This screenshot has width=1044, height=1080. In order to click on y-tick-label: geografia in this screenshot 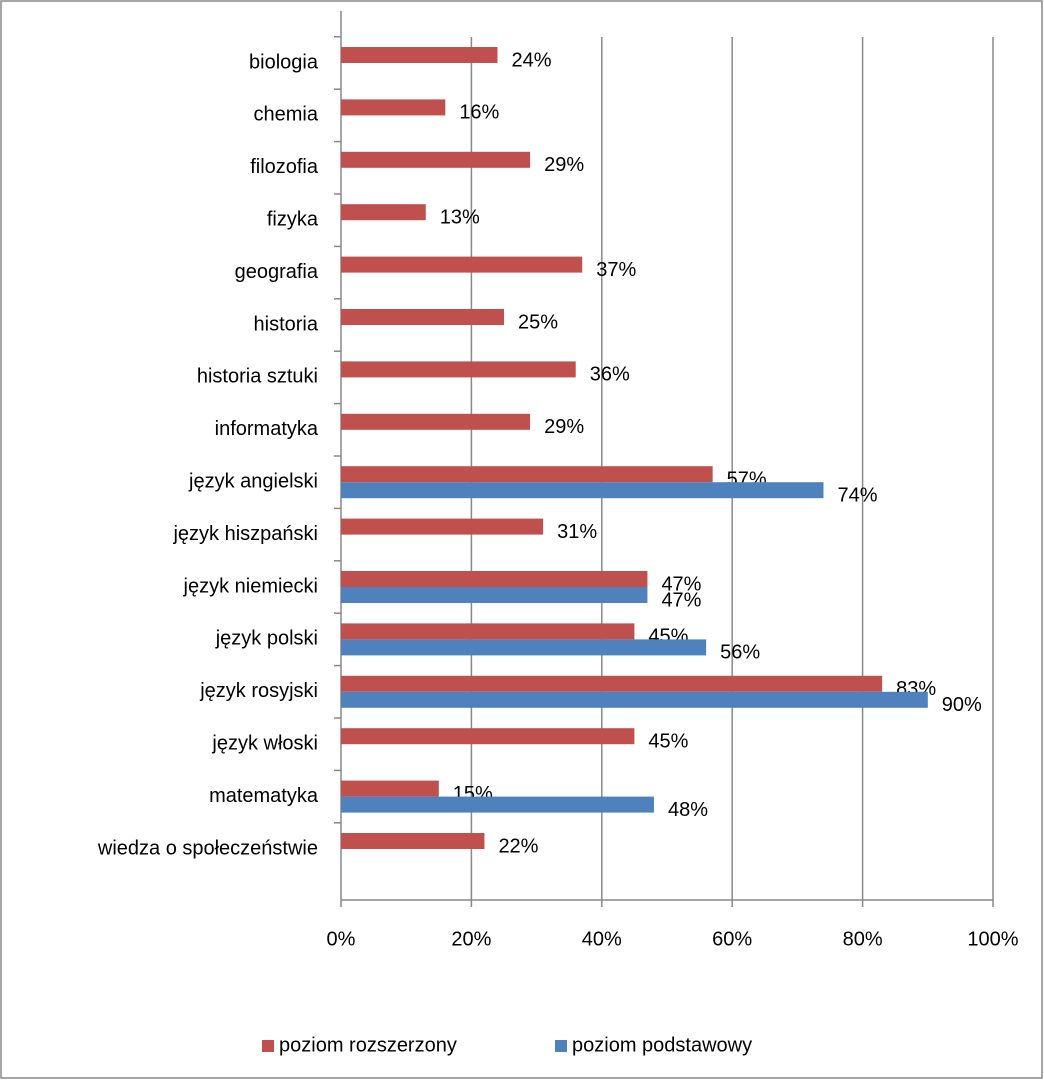, I will do `click(277, 272)`.